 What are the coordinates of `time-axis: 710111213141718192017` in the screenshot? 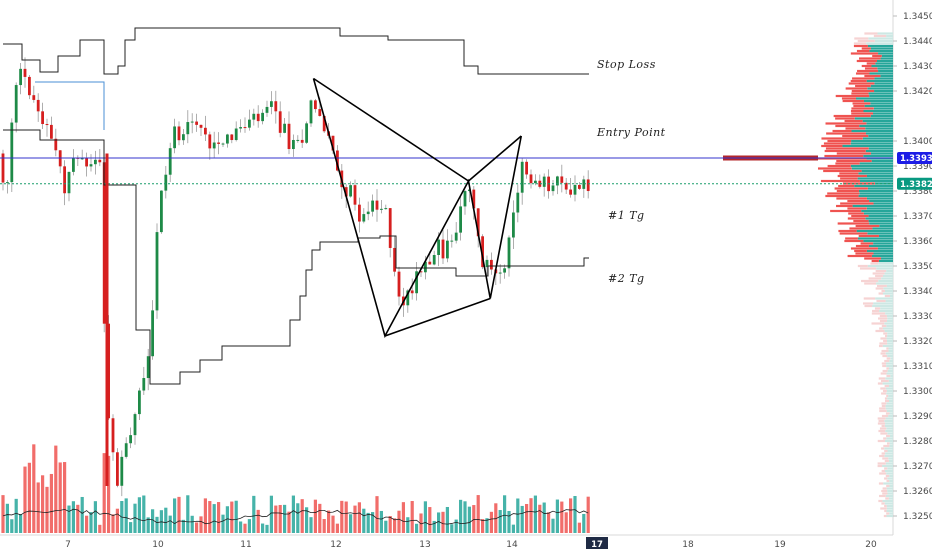 It's located at (471, 543).